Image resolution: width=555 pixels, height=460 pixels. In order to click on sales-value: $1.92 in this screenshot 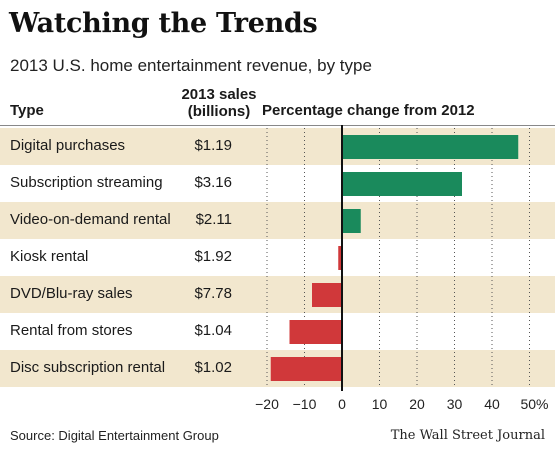, I will do `click(213, 256)`.